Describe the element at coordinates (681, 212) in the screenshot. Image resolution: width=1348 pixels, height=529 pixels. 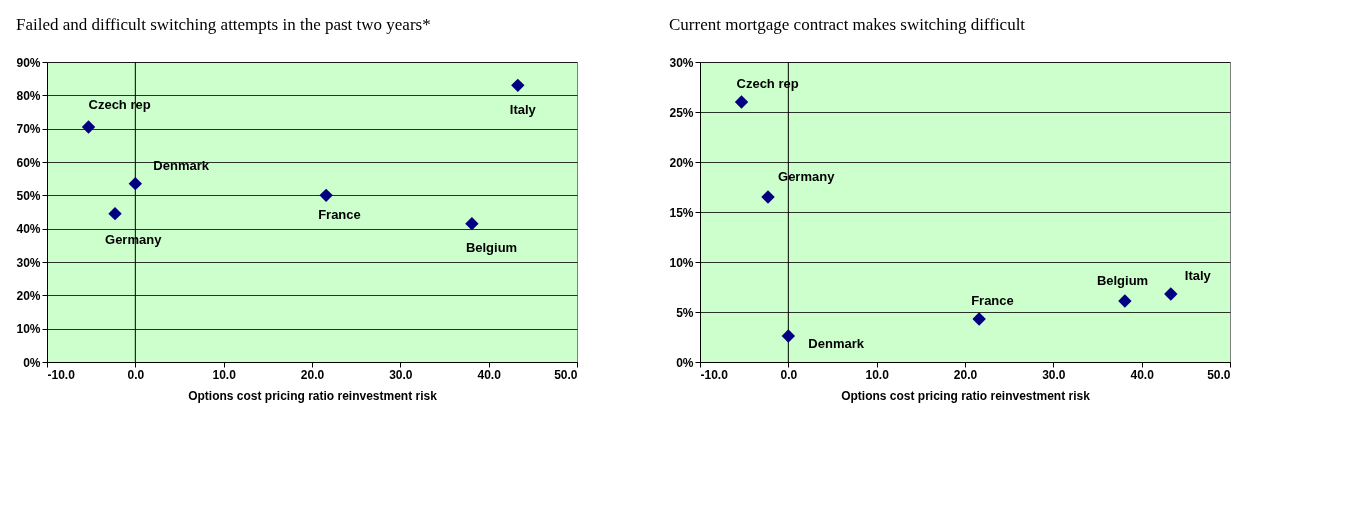
I see `y-tick-label: 15%` at that location.